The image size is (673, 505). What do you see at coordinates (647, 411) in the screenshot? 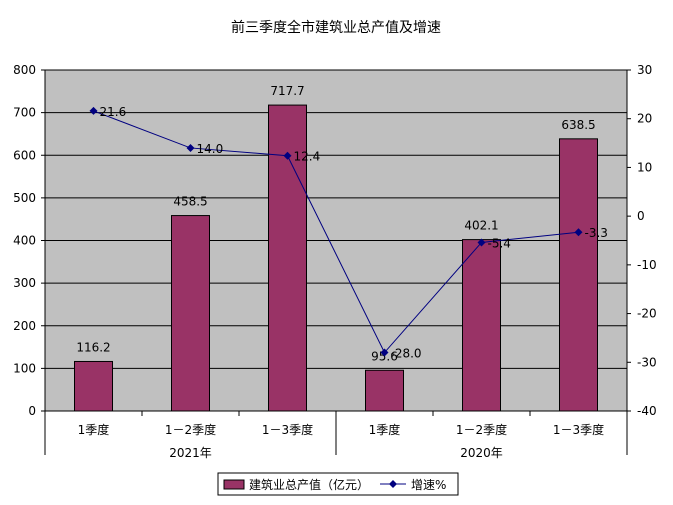
I see `right-axis-tick-label: -40` at bounding box center [647, 411].